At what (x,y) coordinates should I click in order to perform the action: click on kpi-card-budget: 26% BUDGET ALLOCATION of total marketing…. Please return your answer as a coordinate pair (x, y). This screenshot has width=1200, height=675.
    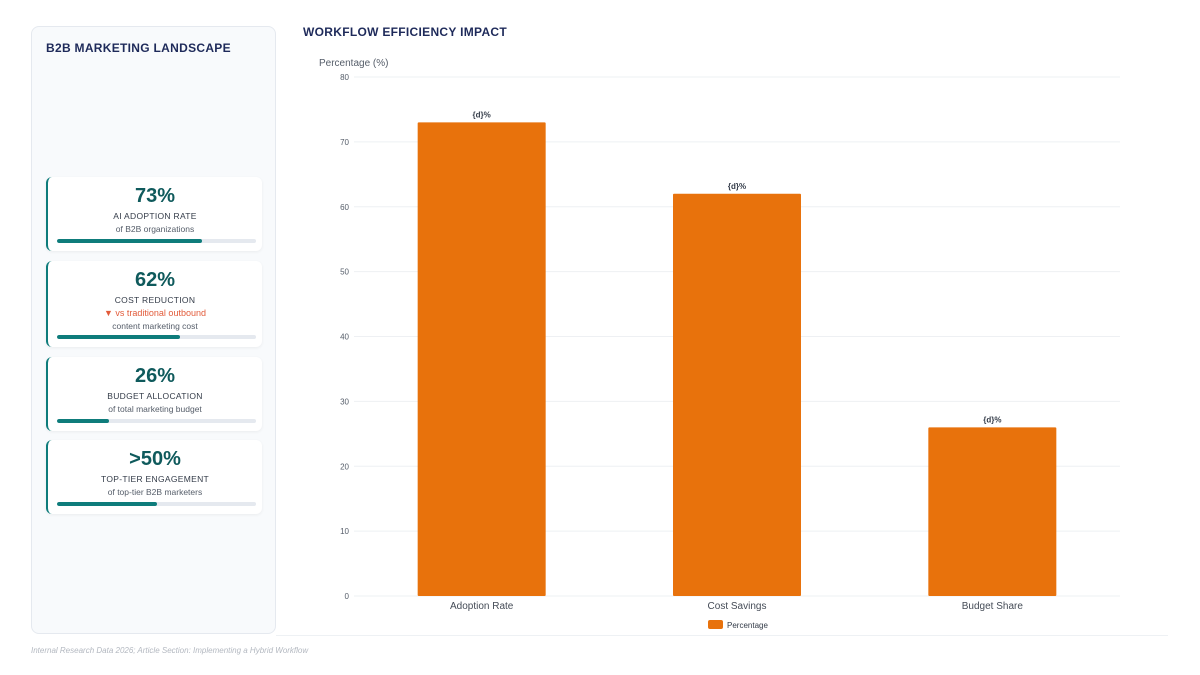
    Looking at the image, I should click on (154, 394).